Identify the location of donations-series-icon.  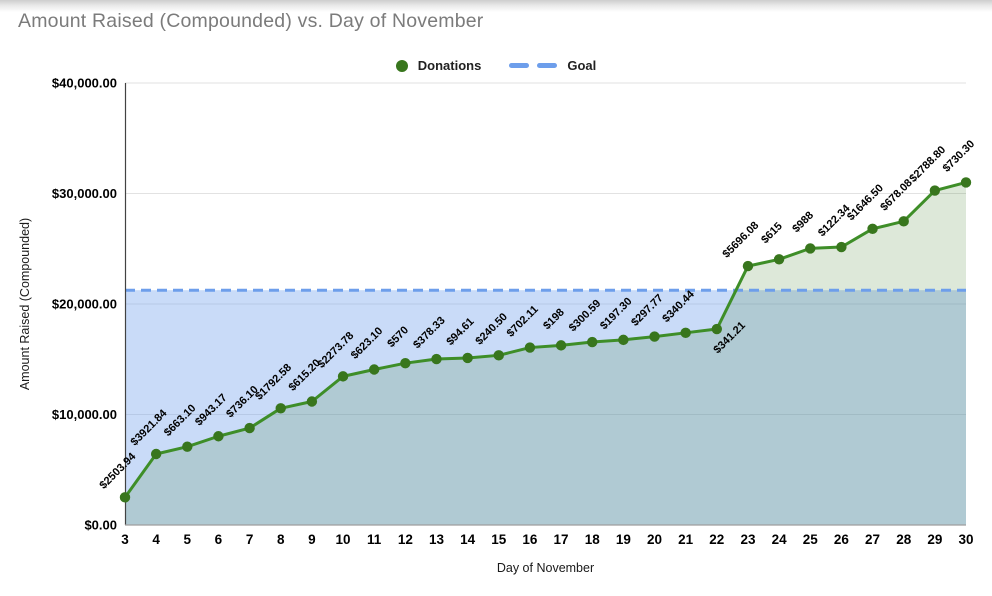
(401, 65).